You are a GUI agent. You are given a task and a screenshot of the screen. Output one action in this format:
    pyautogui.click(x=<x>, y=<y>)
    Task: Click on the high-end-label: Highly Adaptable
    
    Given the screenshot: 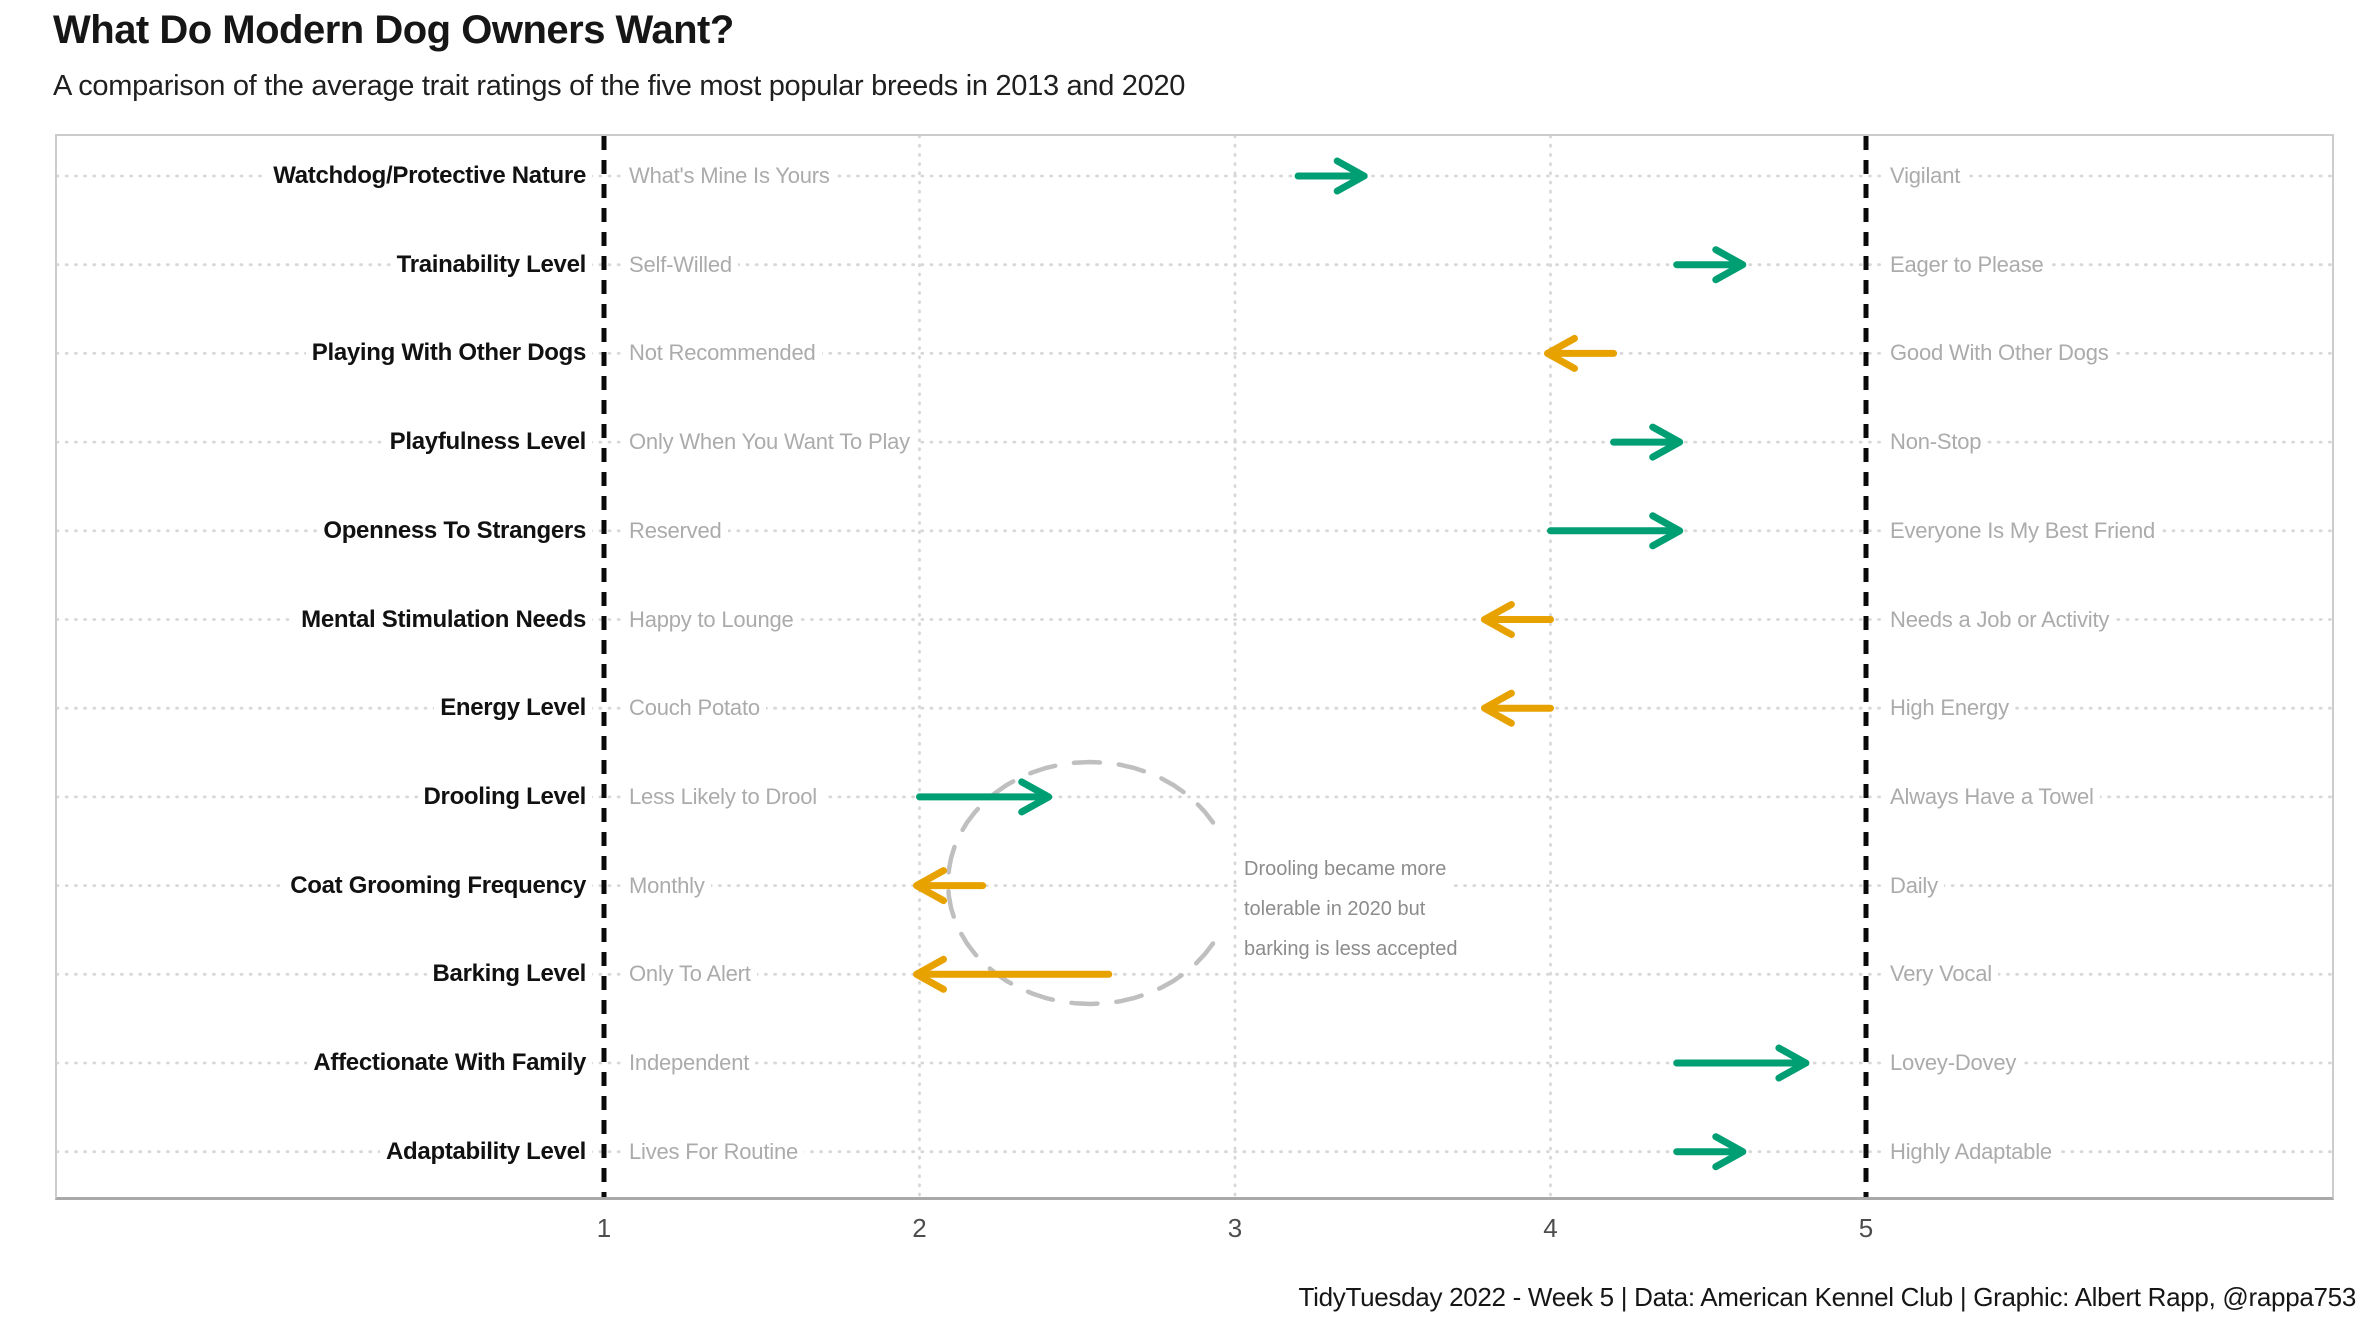 What is the action you would take?
    pyautogui.click(x=1971, y=1151)
    